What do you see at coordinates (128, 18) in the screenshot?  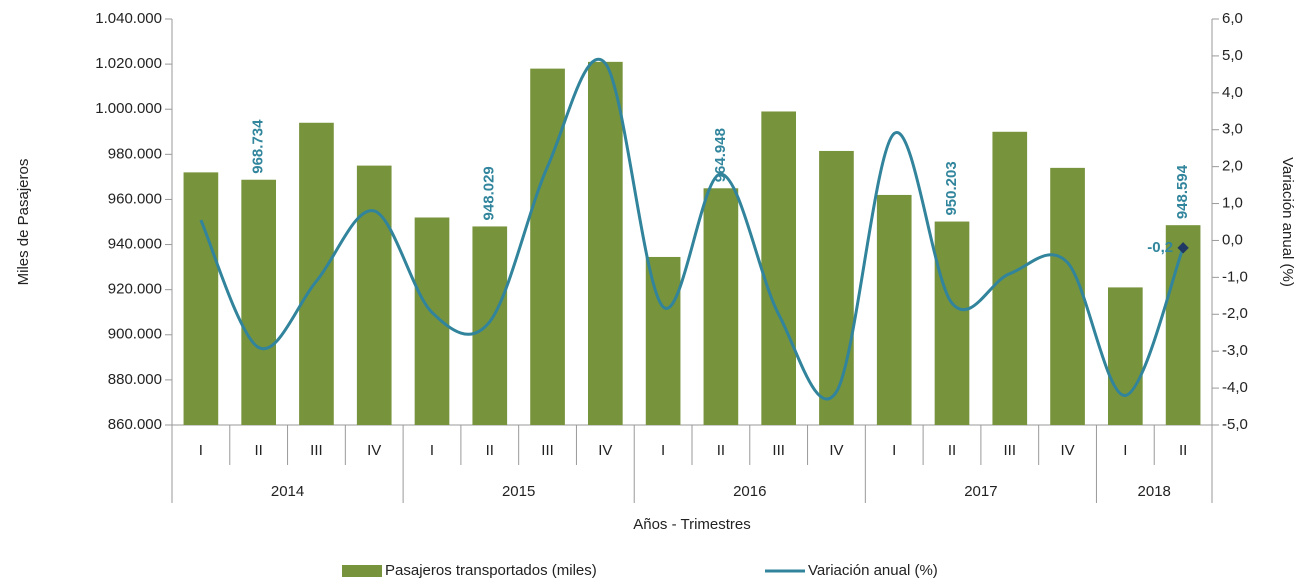 I see `y-tick-label: 1.040.000` at bounding box center [128, 18].